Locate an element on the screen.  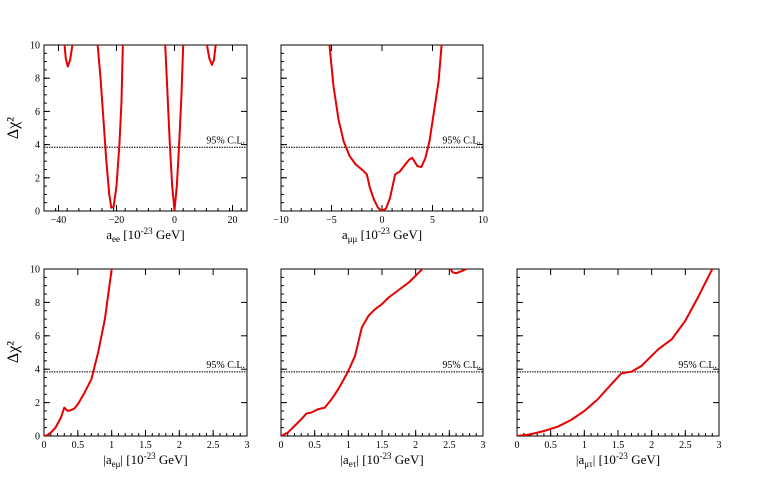
panel-2: −10 −5 0 5 10 95% C.L. aμμ [10-23 GeV] is located at coordinates (380, 144).